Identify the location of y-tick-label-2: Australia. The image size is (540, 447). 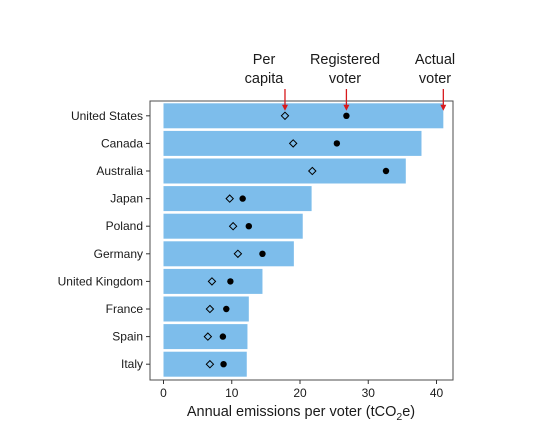
(119, 171).